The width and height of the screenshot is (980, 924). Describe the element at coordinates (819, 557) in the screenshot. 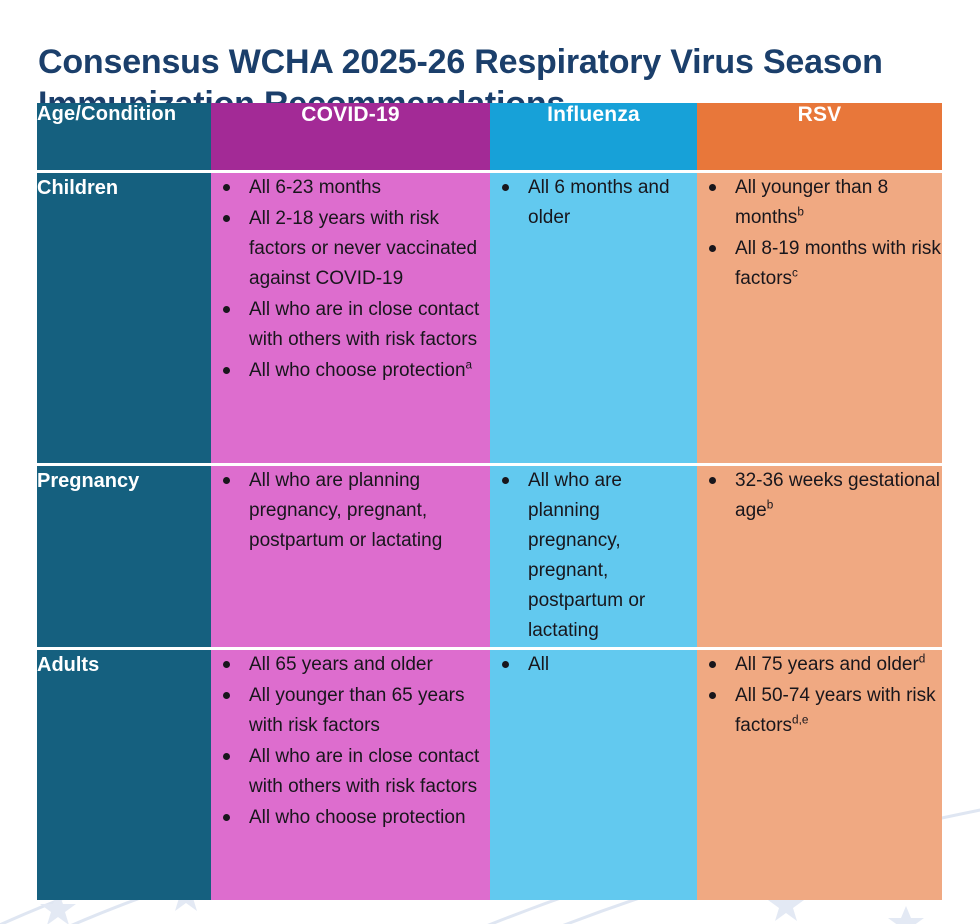

I see `cell-pregnancy-rsv: 32-36 weeks gestational ageb` at that location.